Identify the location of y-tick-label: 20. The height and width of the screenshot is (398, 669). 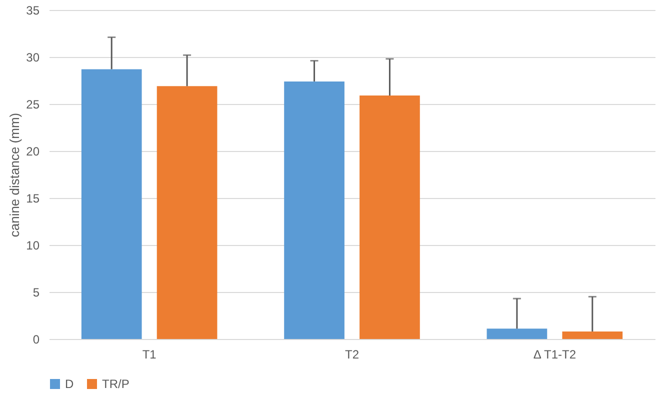
(33, 151).